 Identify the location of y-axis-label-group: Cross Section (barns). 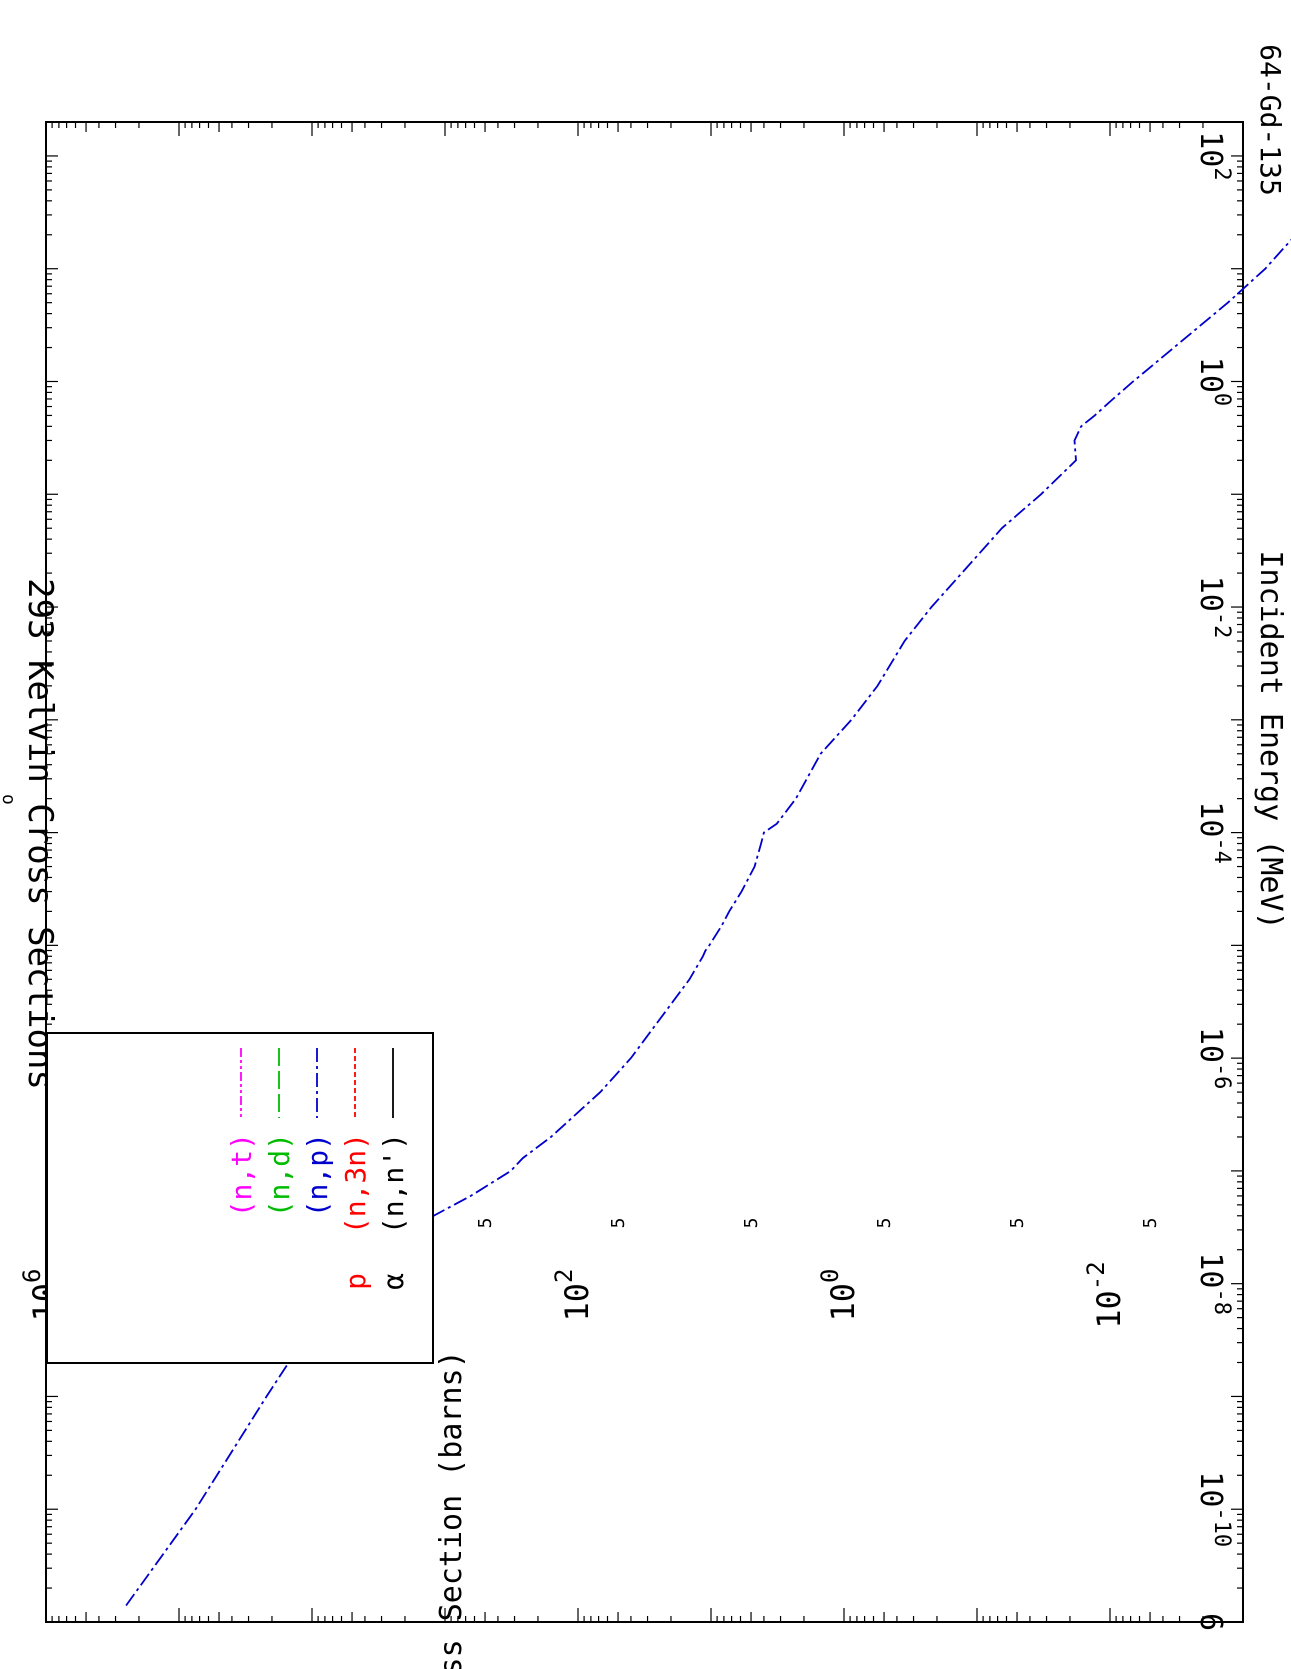
(451, 1509).